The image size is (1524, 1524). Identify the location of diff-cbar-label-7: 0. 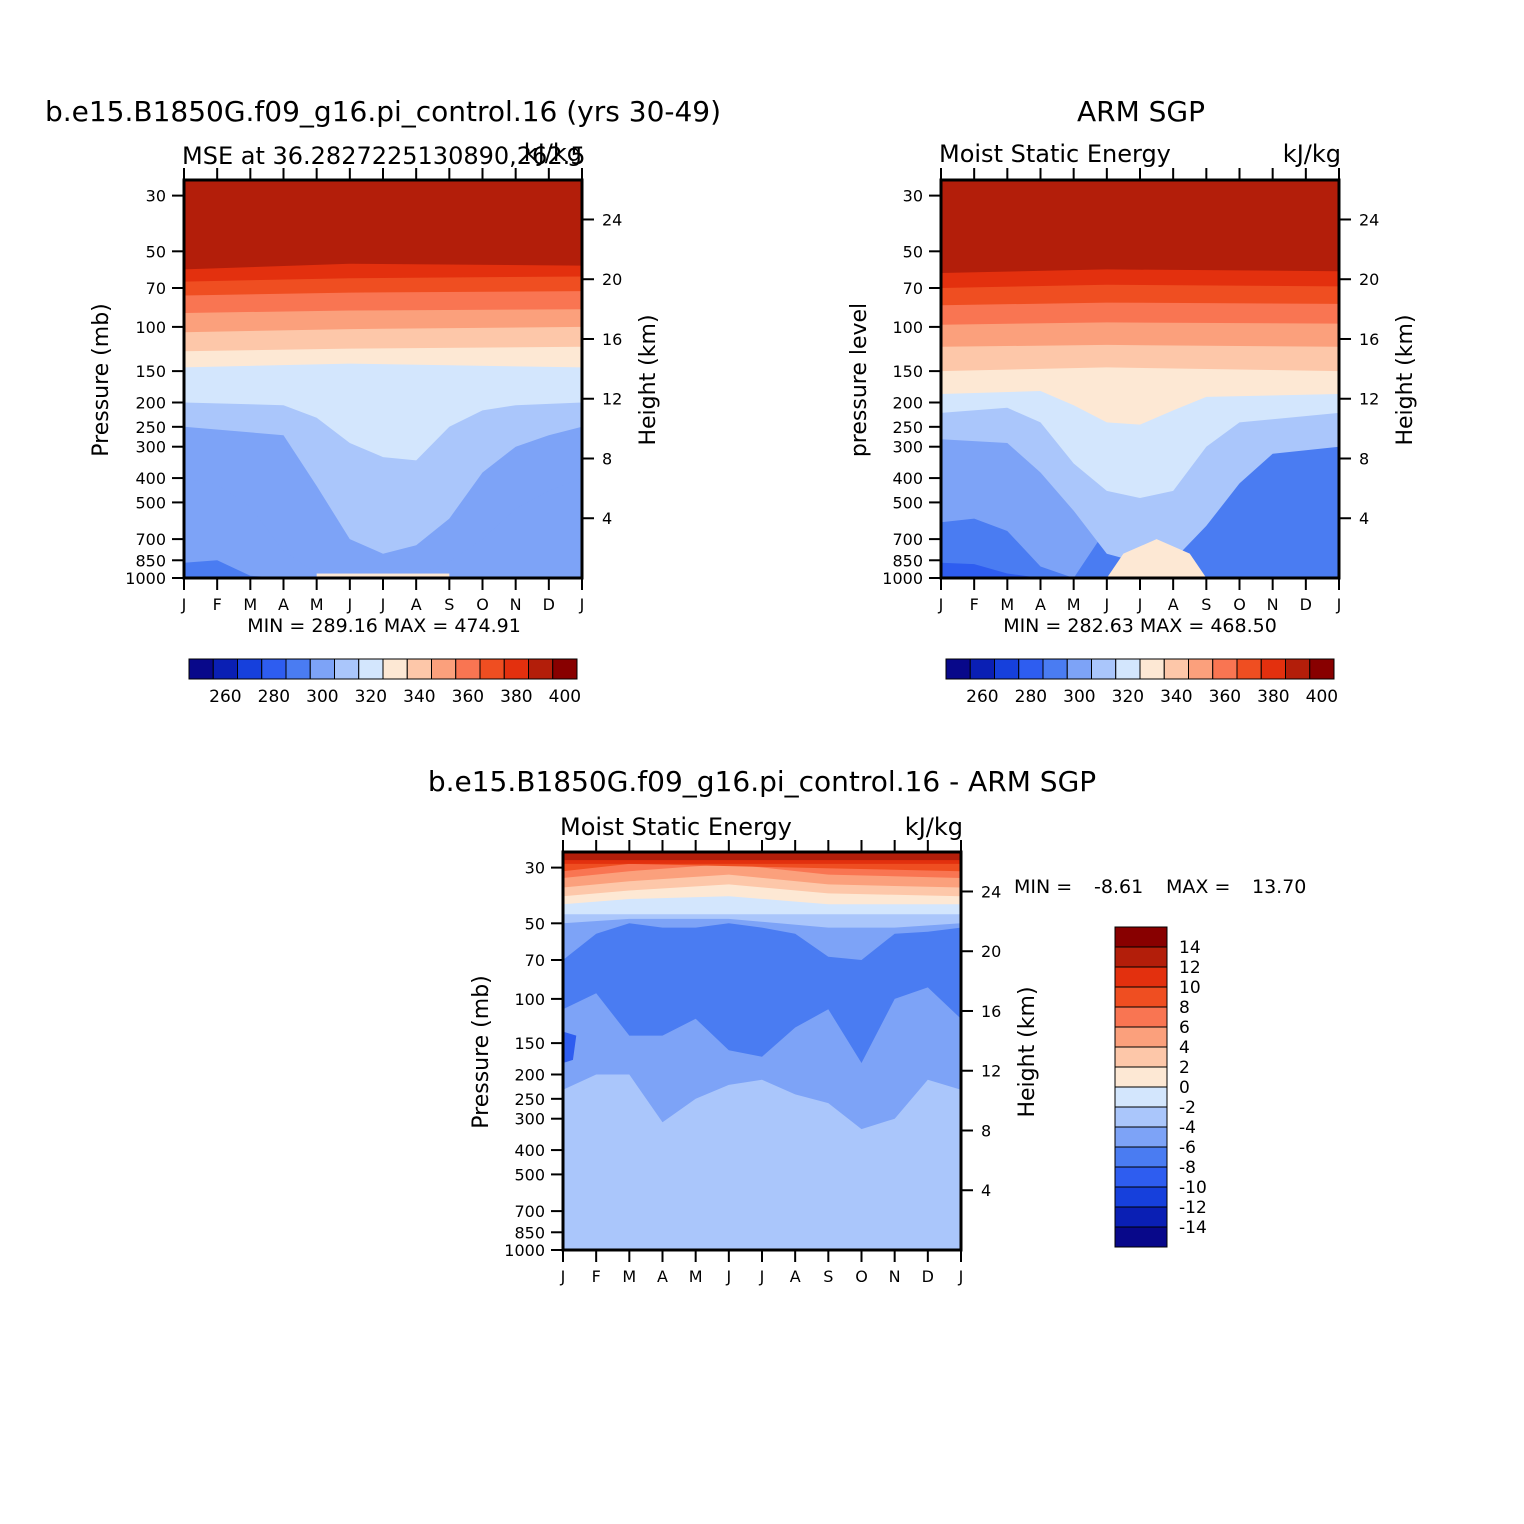
(1184, 1088).